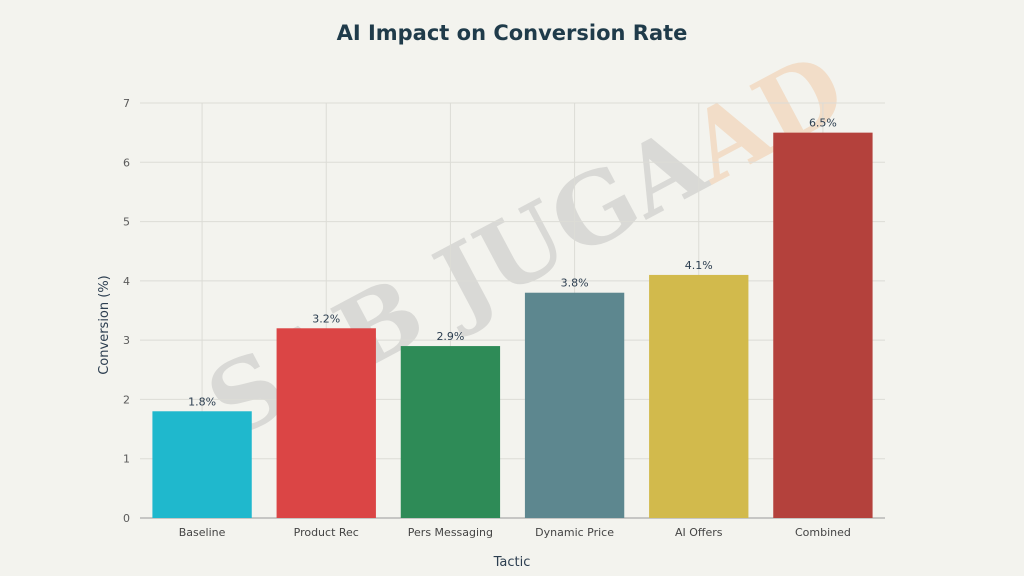 The width and height of the screenshot is (1024, 576). What do you see at coordinates (575, 283) in the screenshot?
I see `data-label: 3.8%` at bounding box center [575, 283].